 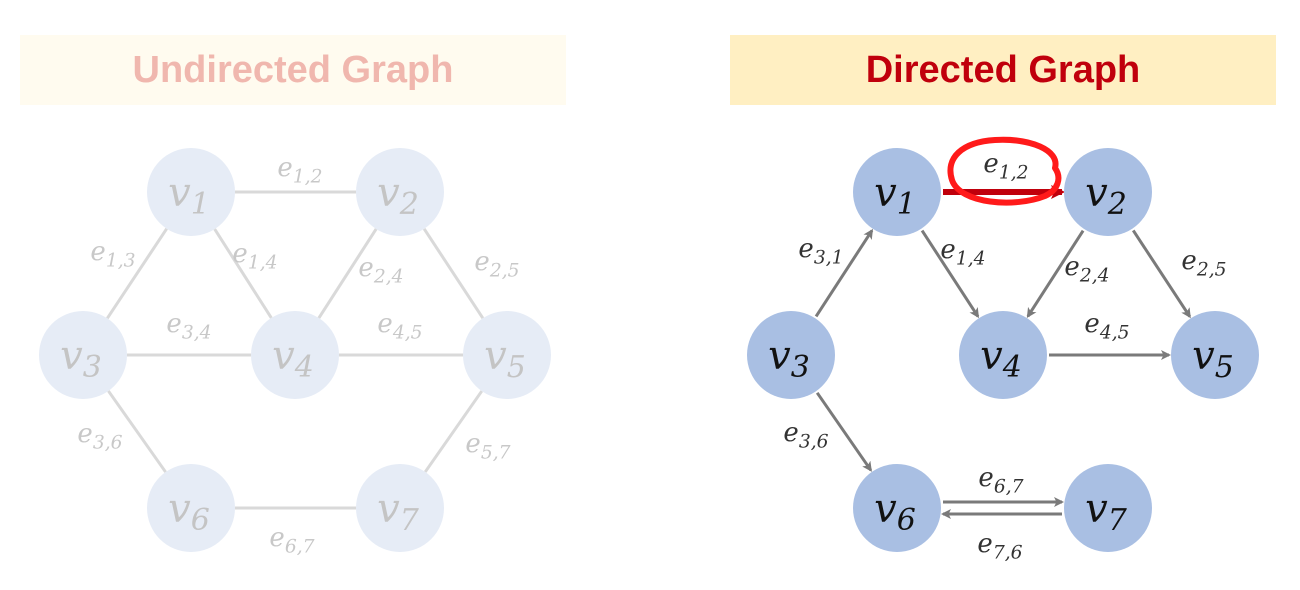 I want to click on undirected-node-label-v2: v2, so click(x=398, y=196).